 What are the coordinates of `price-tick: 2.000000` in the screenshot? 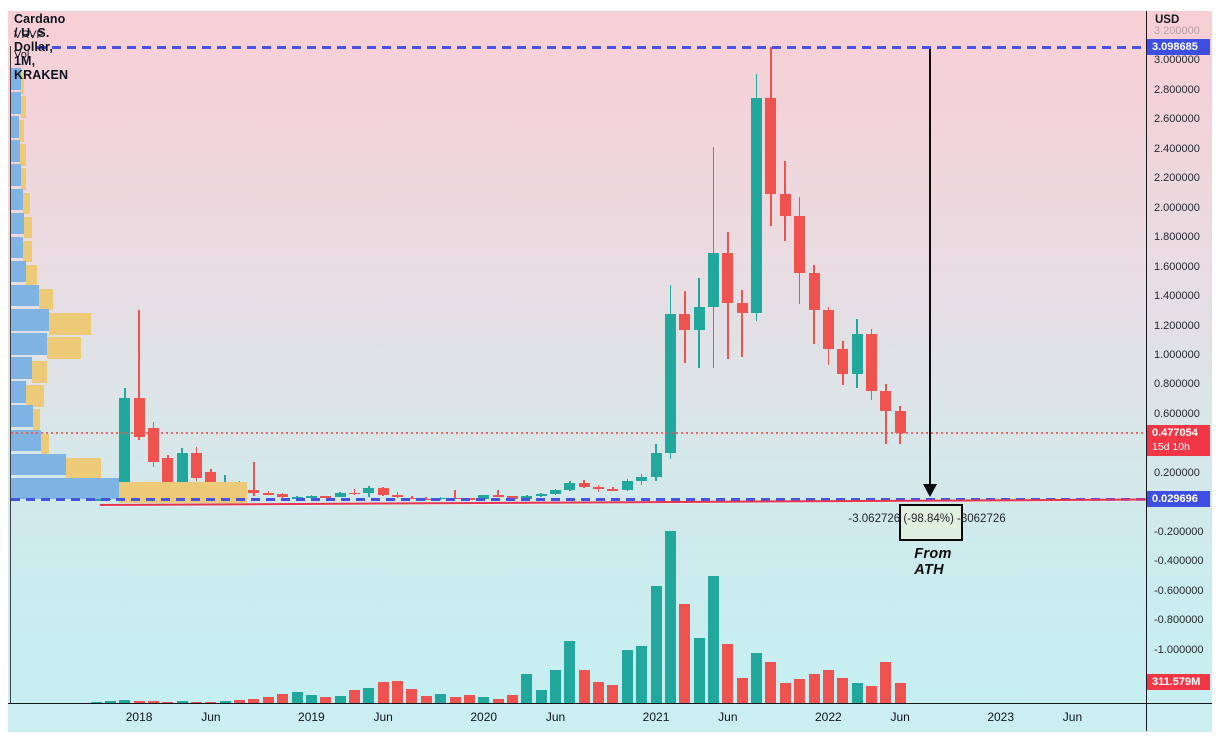 It's located at (1177, 207).